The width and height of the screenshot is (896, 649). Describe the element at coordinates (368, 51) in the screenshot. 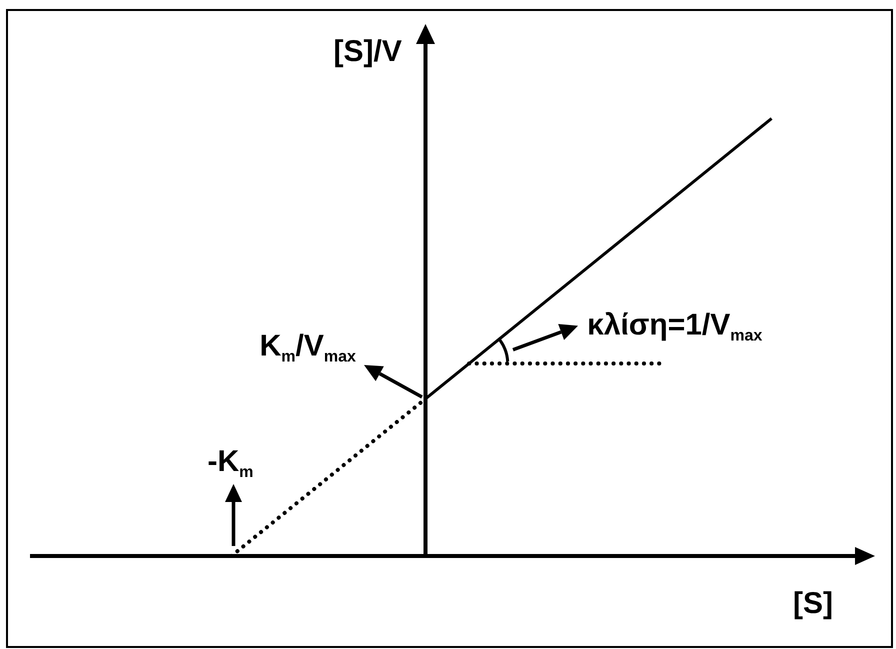

I see `y-axis-title: [S]/V` at that location.